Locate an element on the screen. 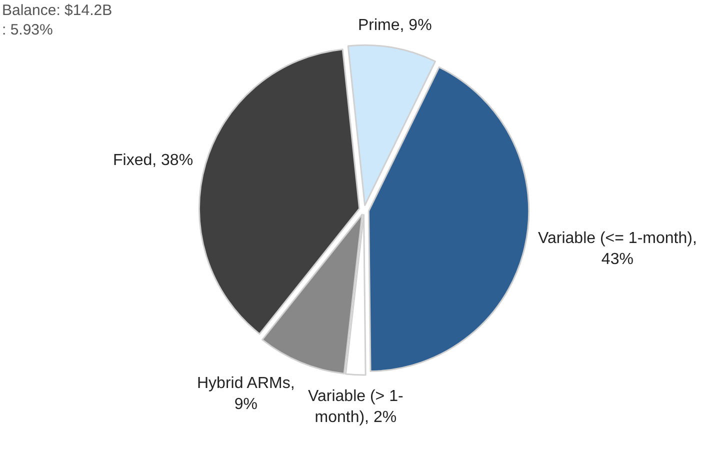 This screenshot has height=450, width=728. slice-label: Variable (> 1- month), 2% is located at coordinates (356, 407).